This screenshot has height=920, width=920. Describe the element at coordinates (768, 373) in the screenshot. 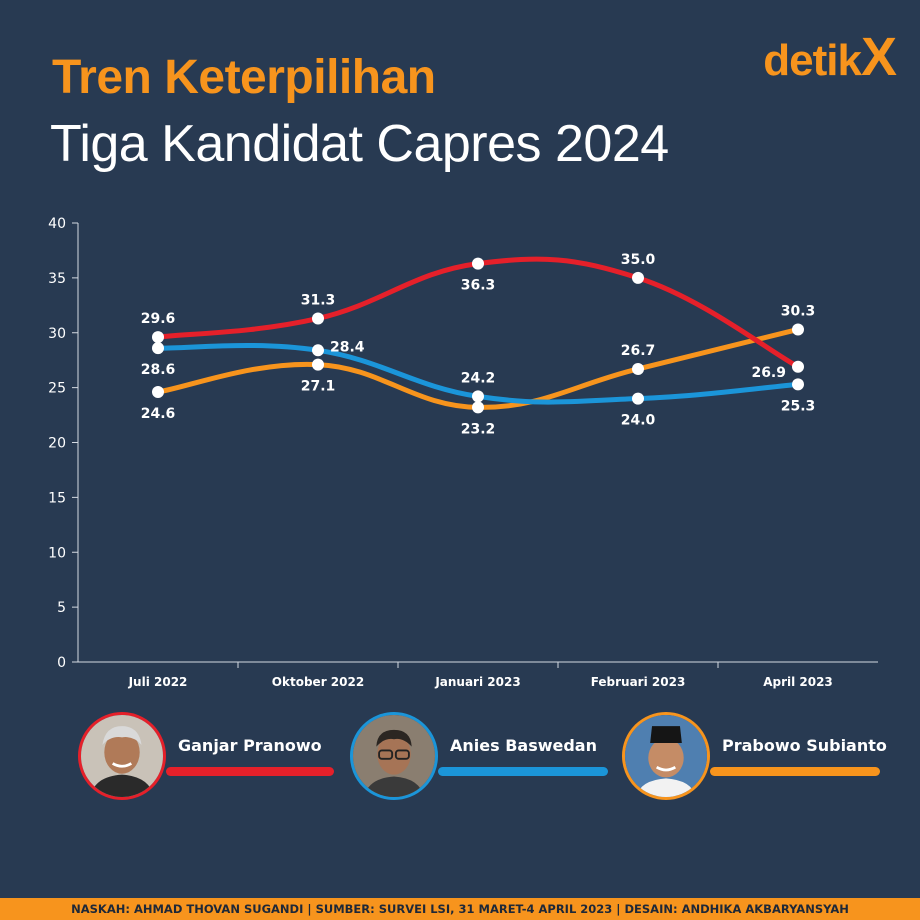

I see `data-label-ganjar: 26.9` at that location.